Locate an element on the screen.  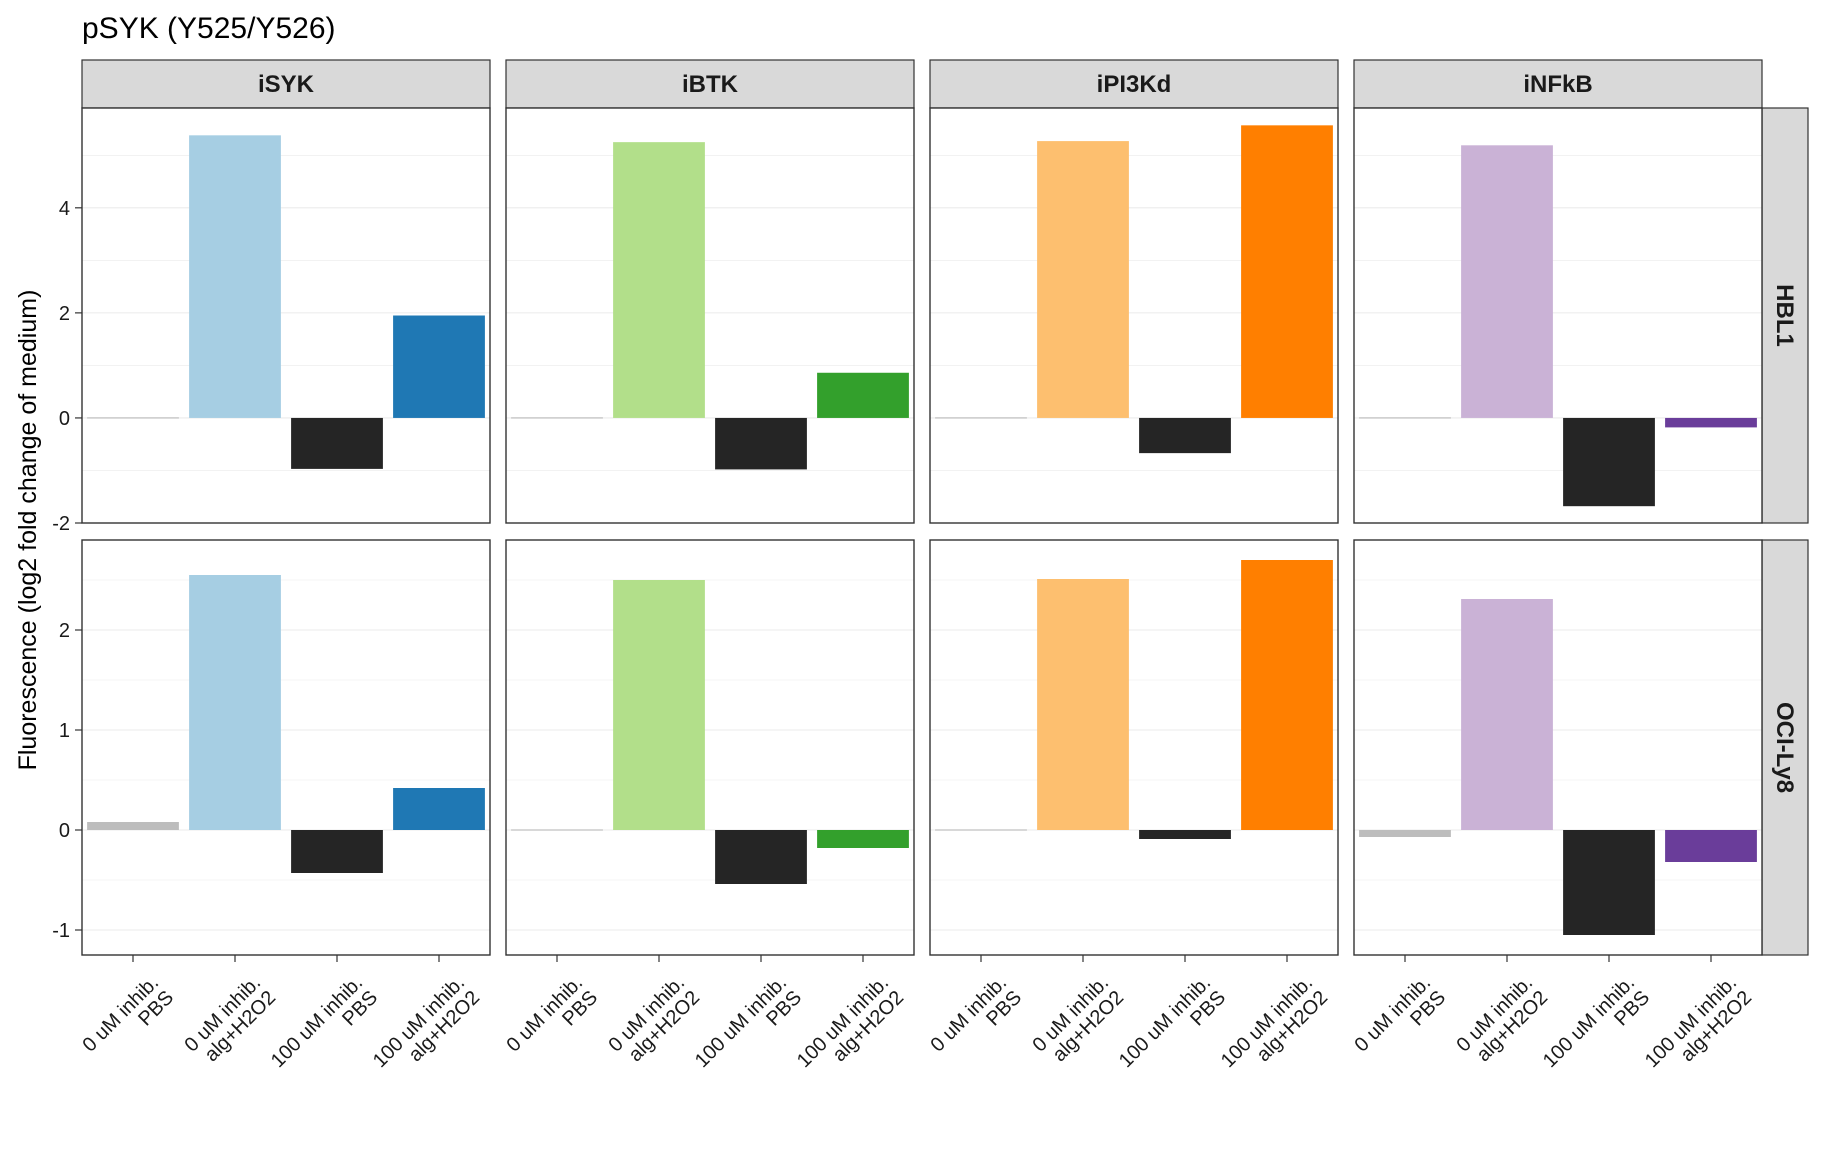
panel-border-oci-ly8-infkb is located at coordinates (1558, 747).